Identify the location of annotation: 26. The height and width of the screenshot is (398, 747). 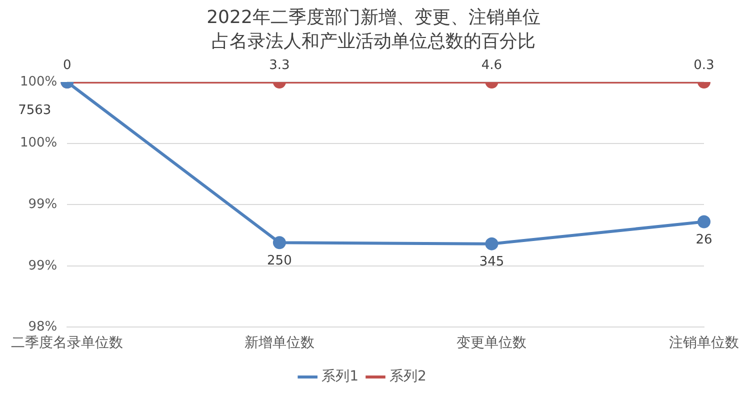
(704, 240).